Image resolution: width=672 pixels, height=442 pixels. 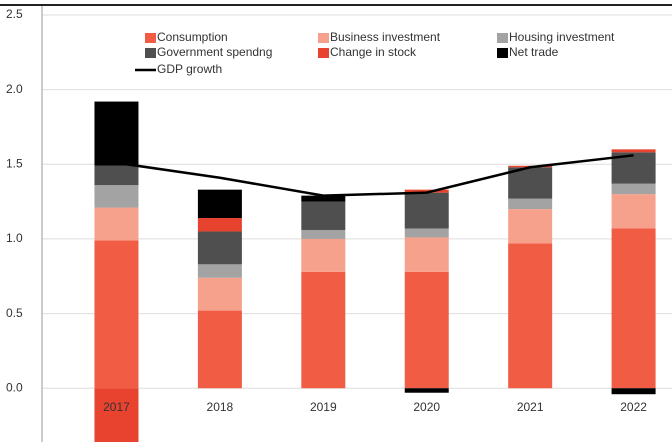 I want to click on x-tick-label: 2022, so click(x=633, y=407).